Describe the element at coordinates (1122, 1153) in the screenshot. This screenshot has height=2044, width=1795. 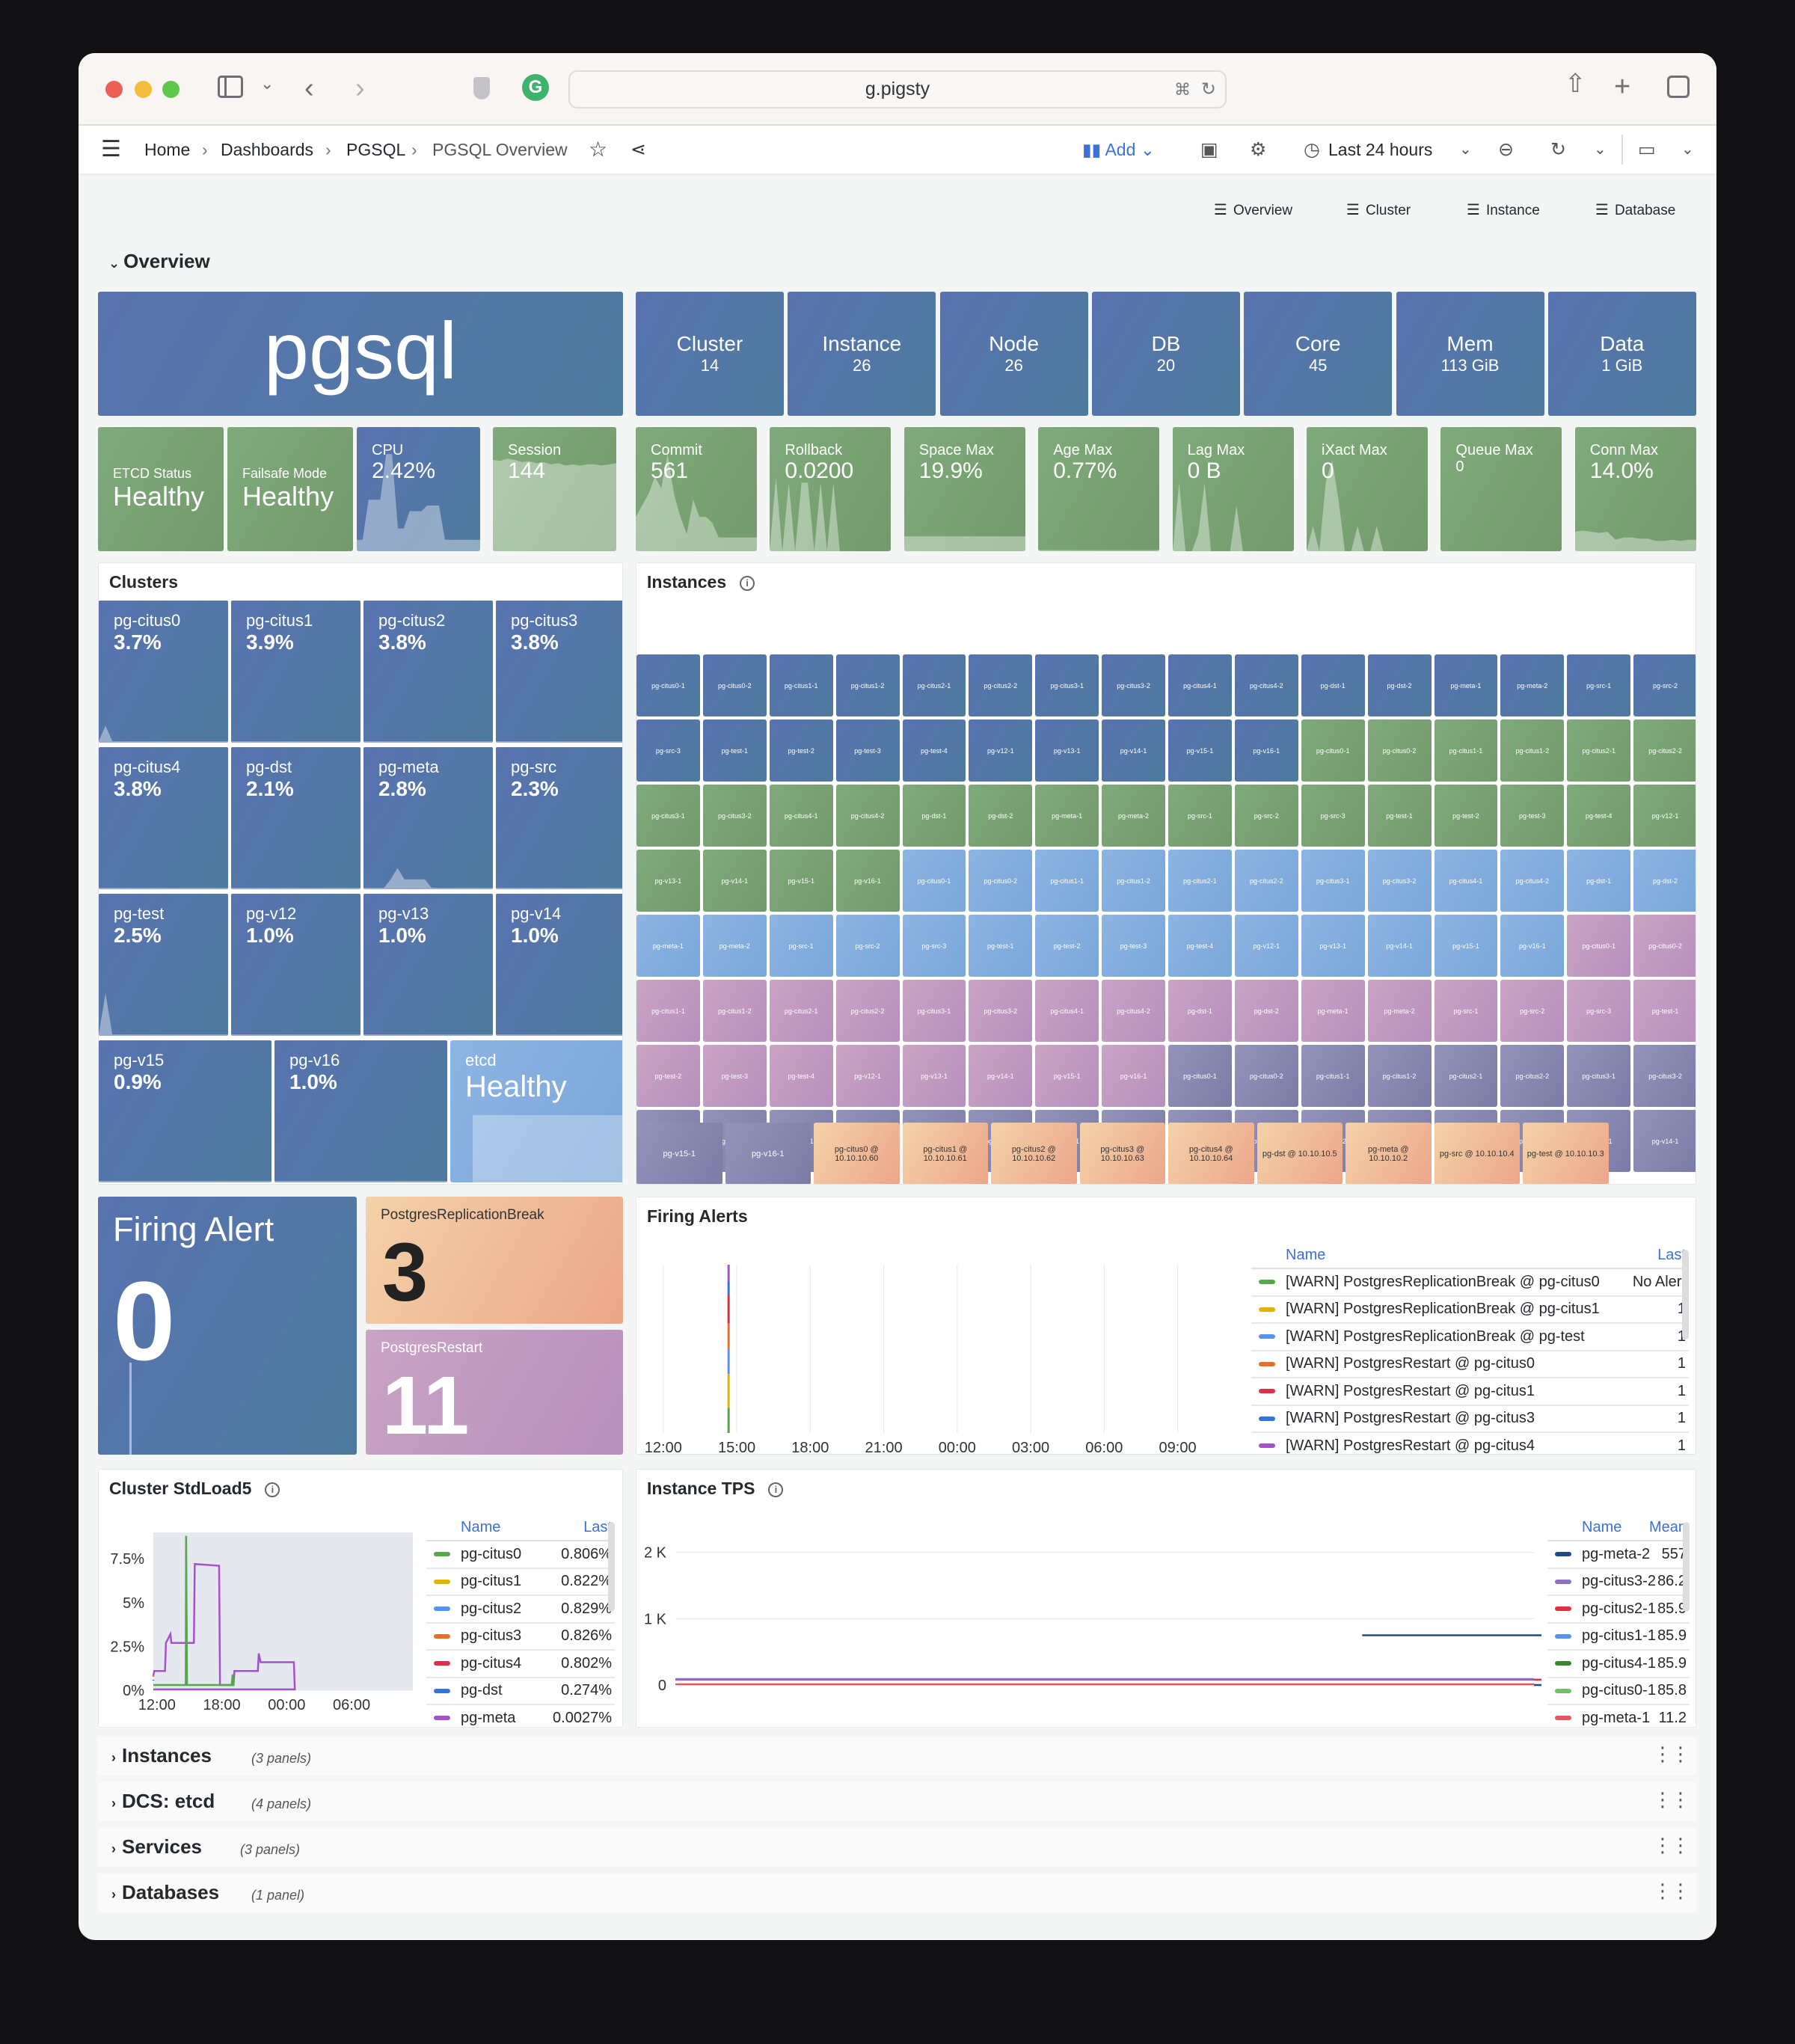
I see `service-tile: pg-citus3 @ 10.10.10.63` at that location.